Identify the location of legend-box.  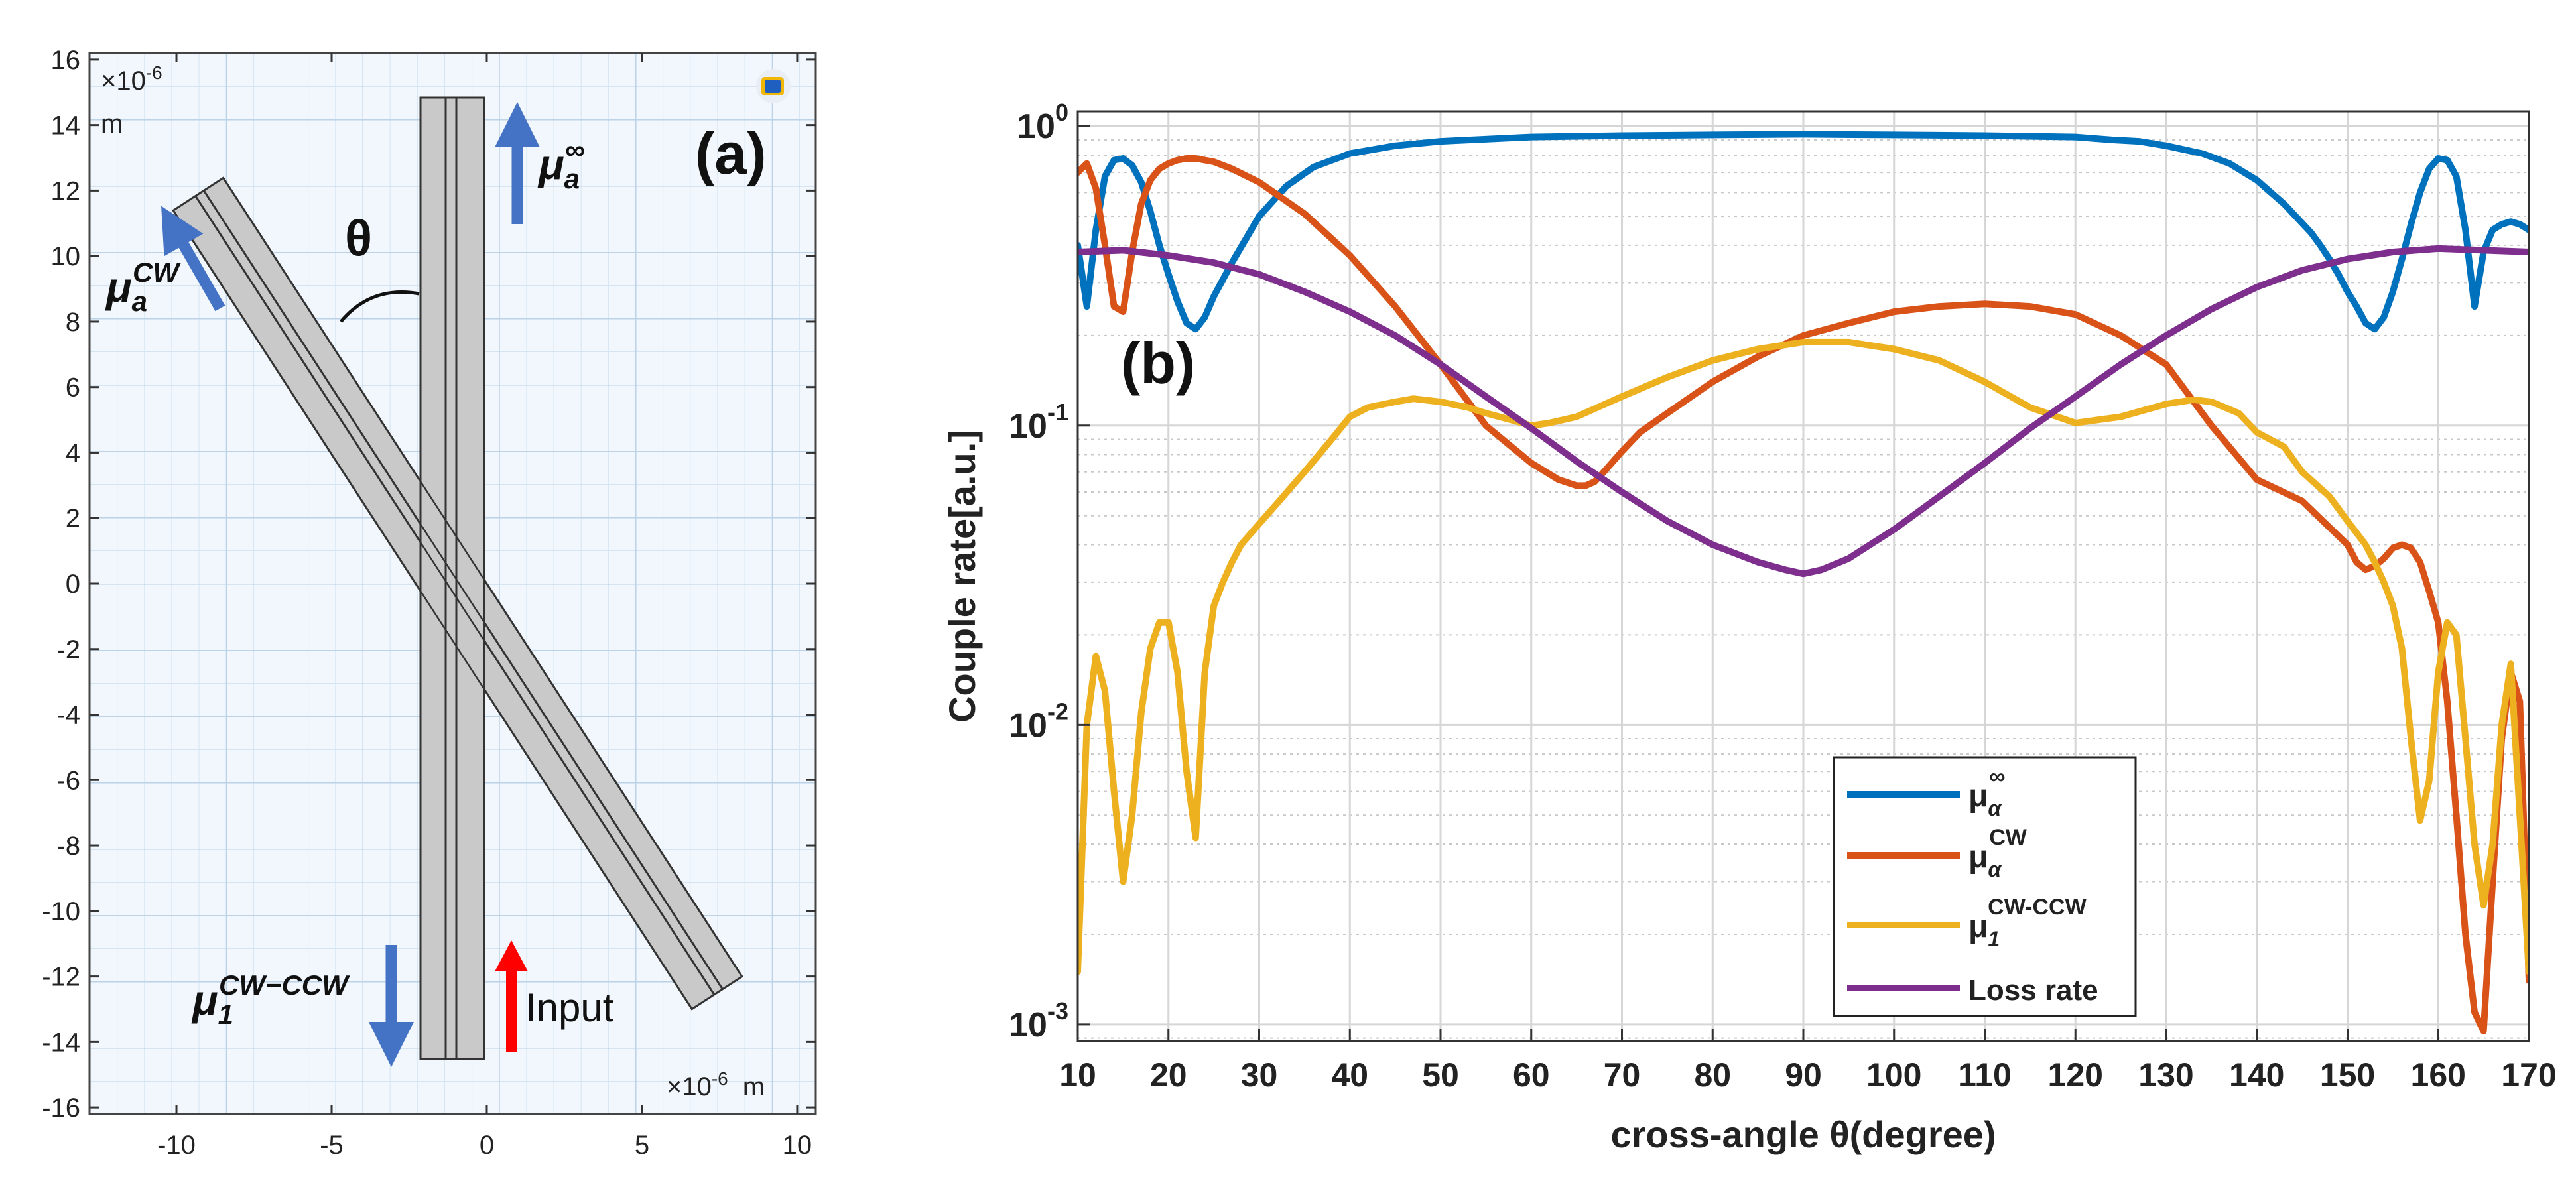
(1985, 886).